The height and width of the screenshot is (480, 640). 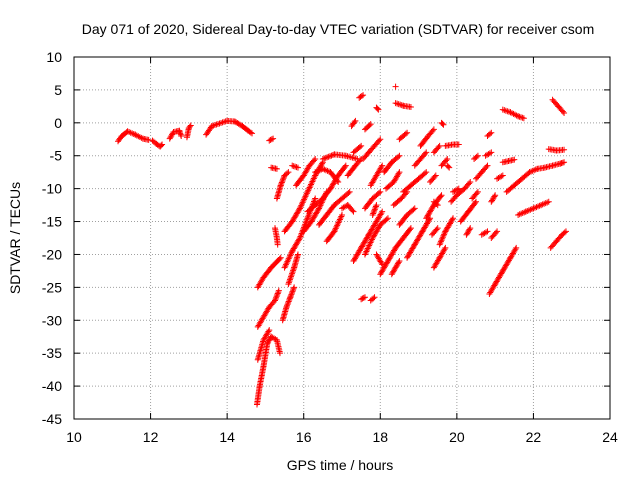 I want to click on x-tick-label: 10, so click(x=74, y=437).